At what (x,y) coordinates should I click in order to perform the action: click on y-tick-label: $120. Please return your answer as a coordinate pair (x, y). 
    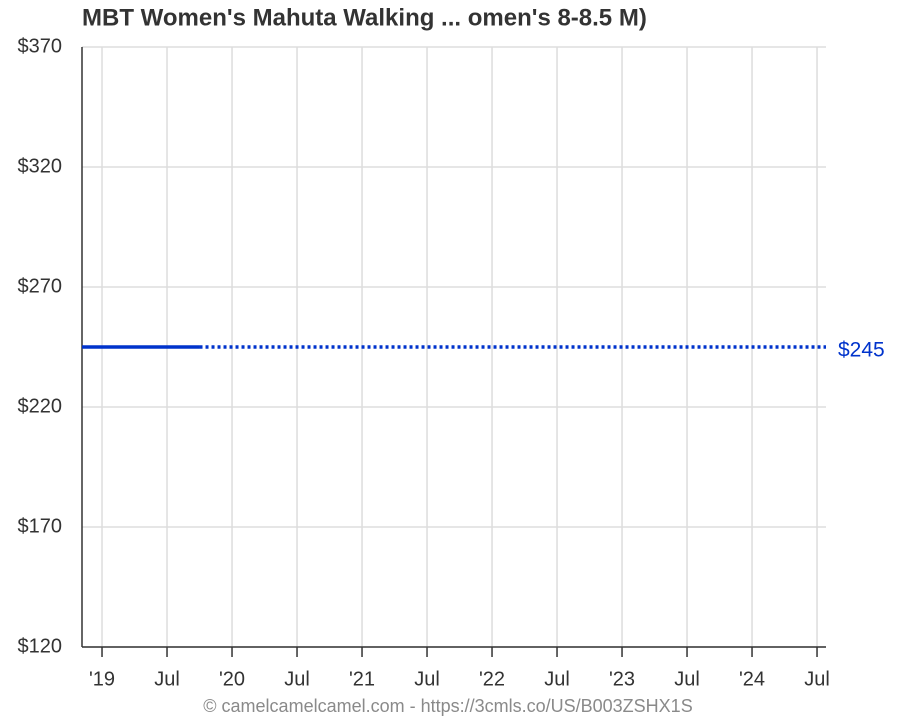
    Looking at the image, I should click on (40, 646).